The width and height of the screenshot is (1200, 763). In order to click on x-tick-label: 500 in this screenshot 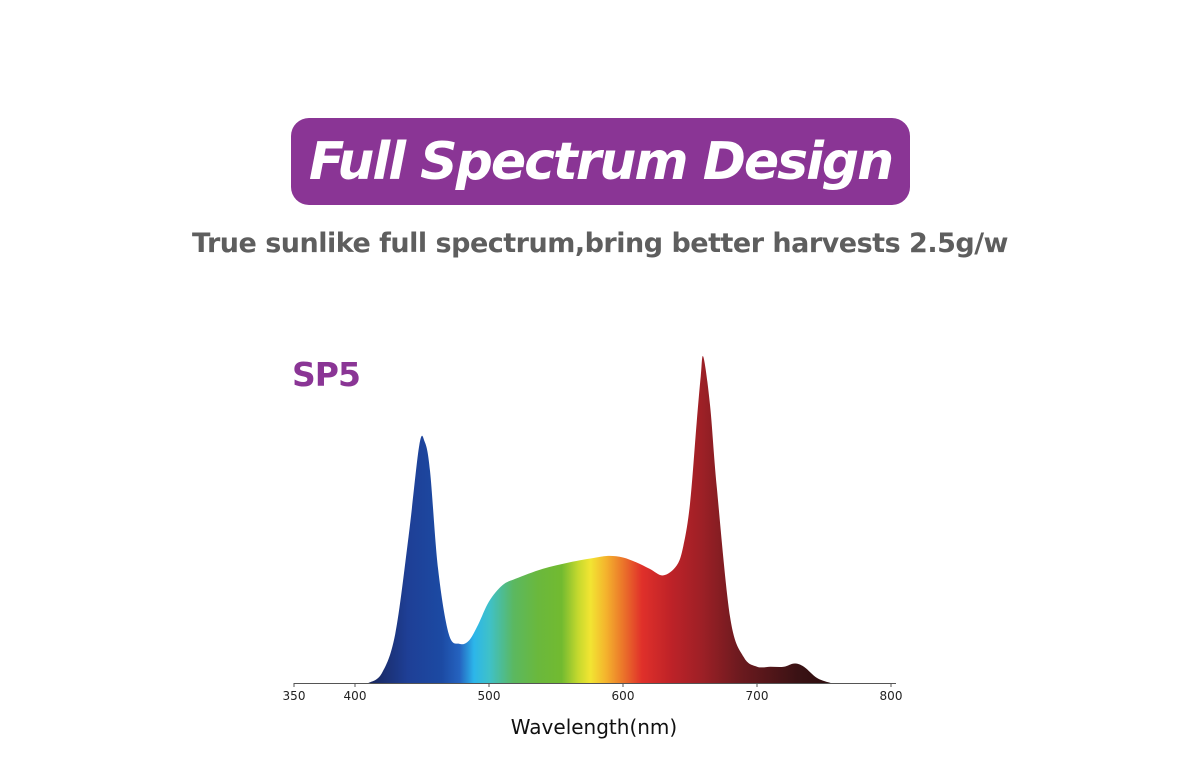, I will do `click(489, 696)`.